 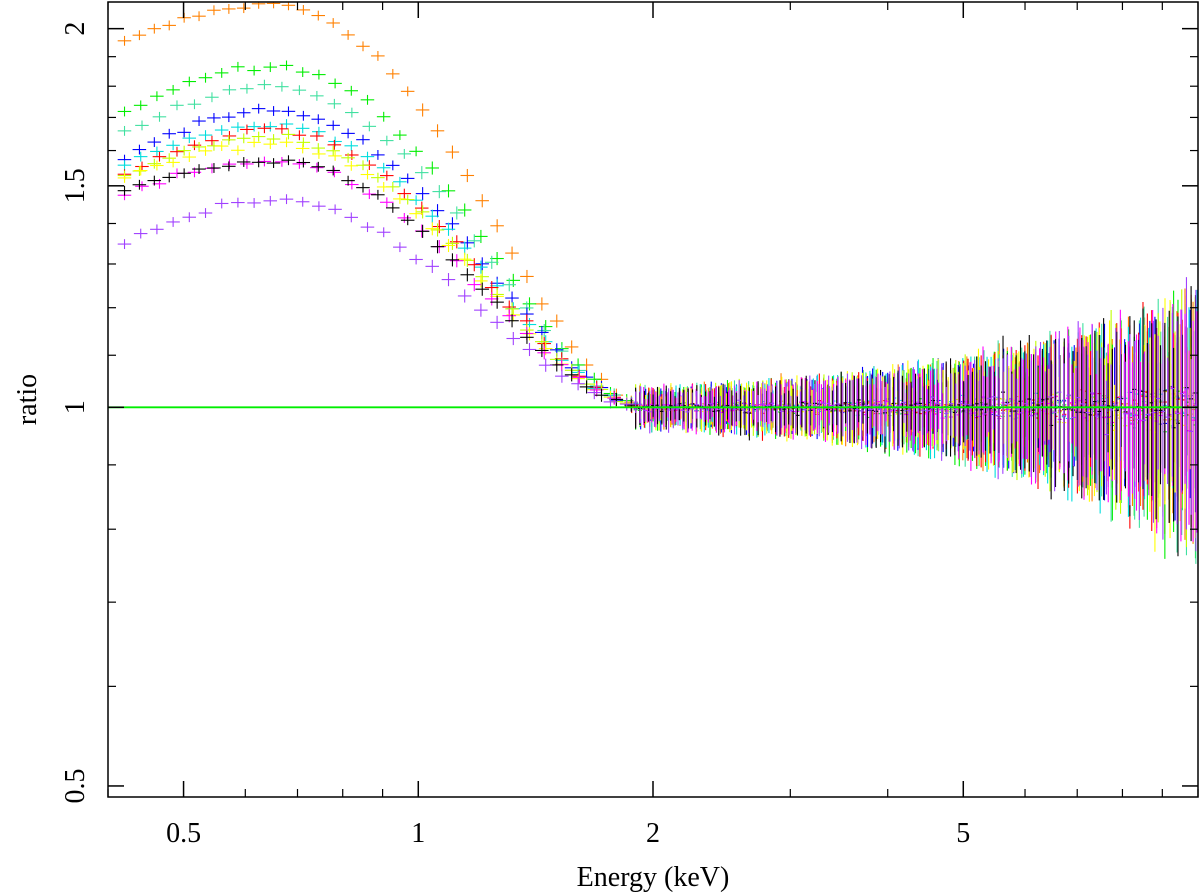 What do you see at coordinates (963, 833) in the screenshot?
I see `x-tick-label: 5` at bounding box center [963, 833].